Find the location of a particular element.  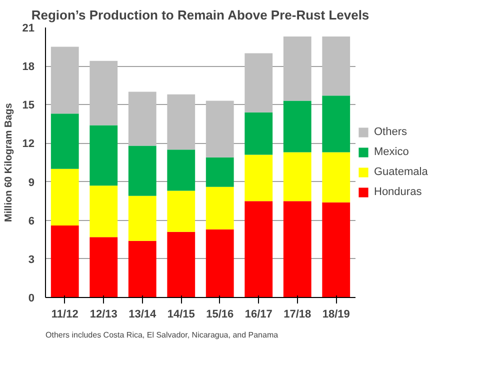

y-tick-label: 0 is located at coordinates (31, 298).